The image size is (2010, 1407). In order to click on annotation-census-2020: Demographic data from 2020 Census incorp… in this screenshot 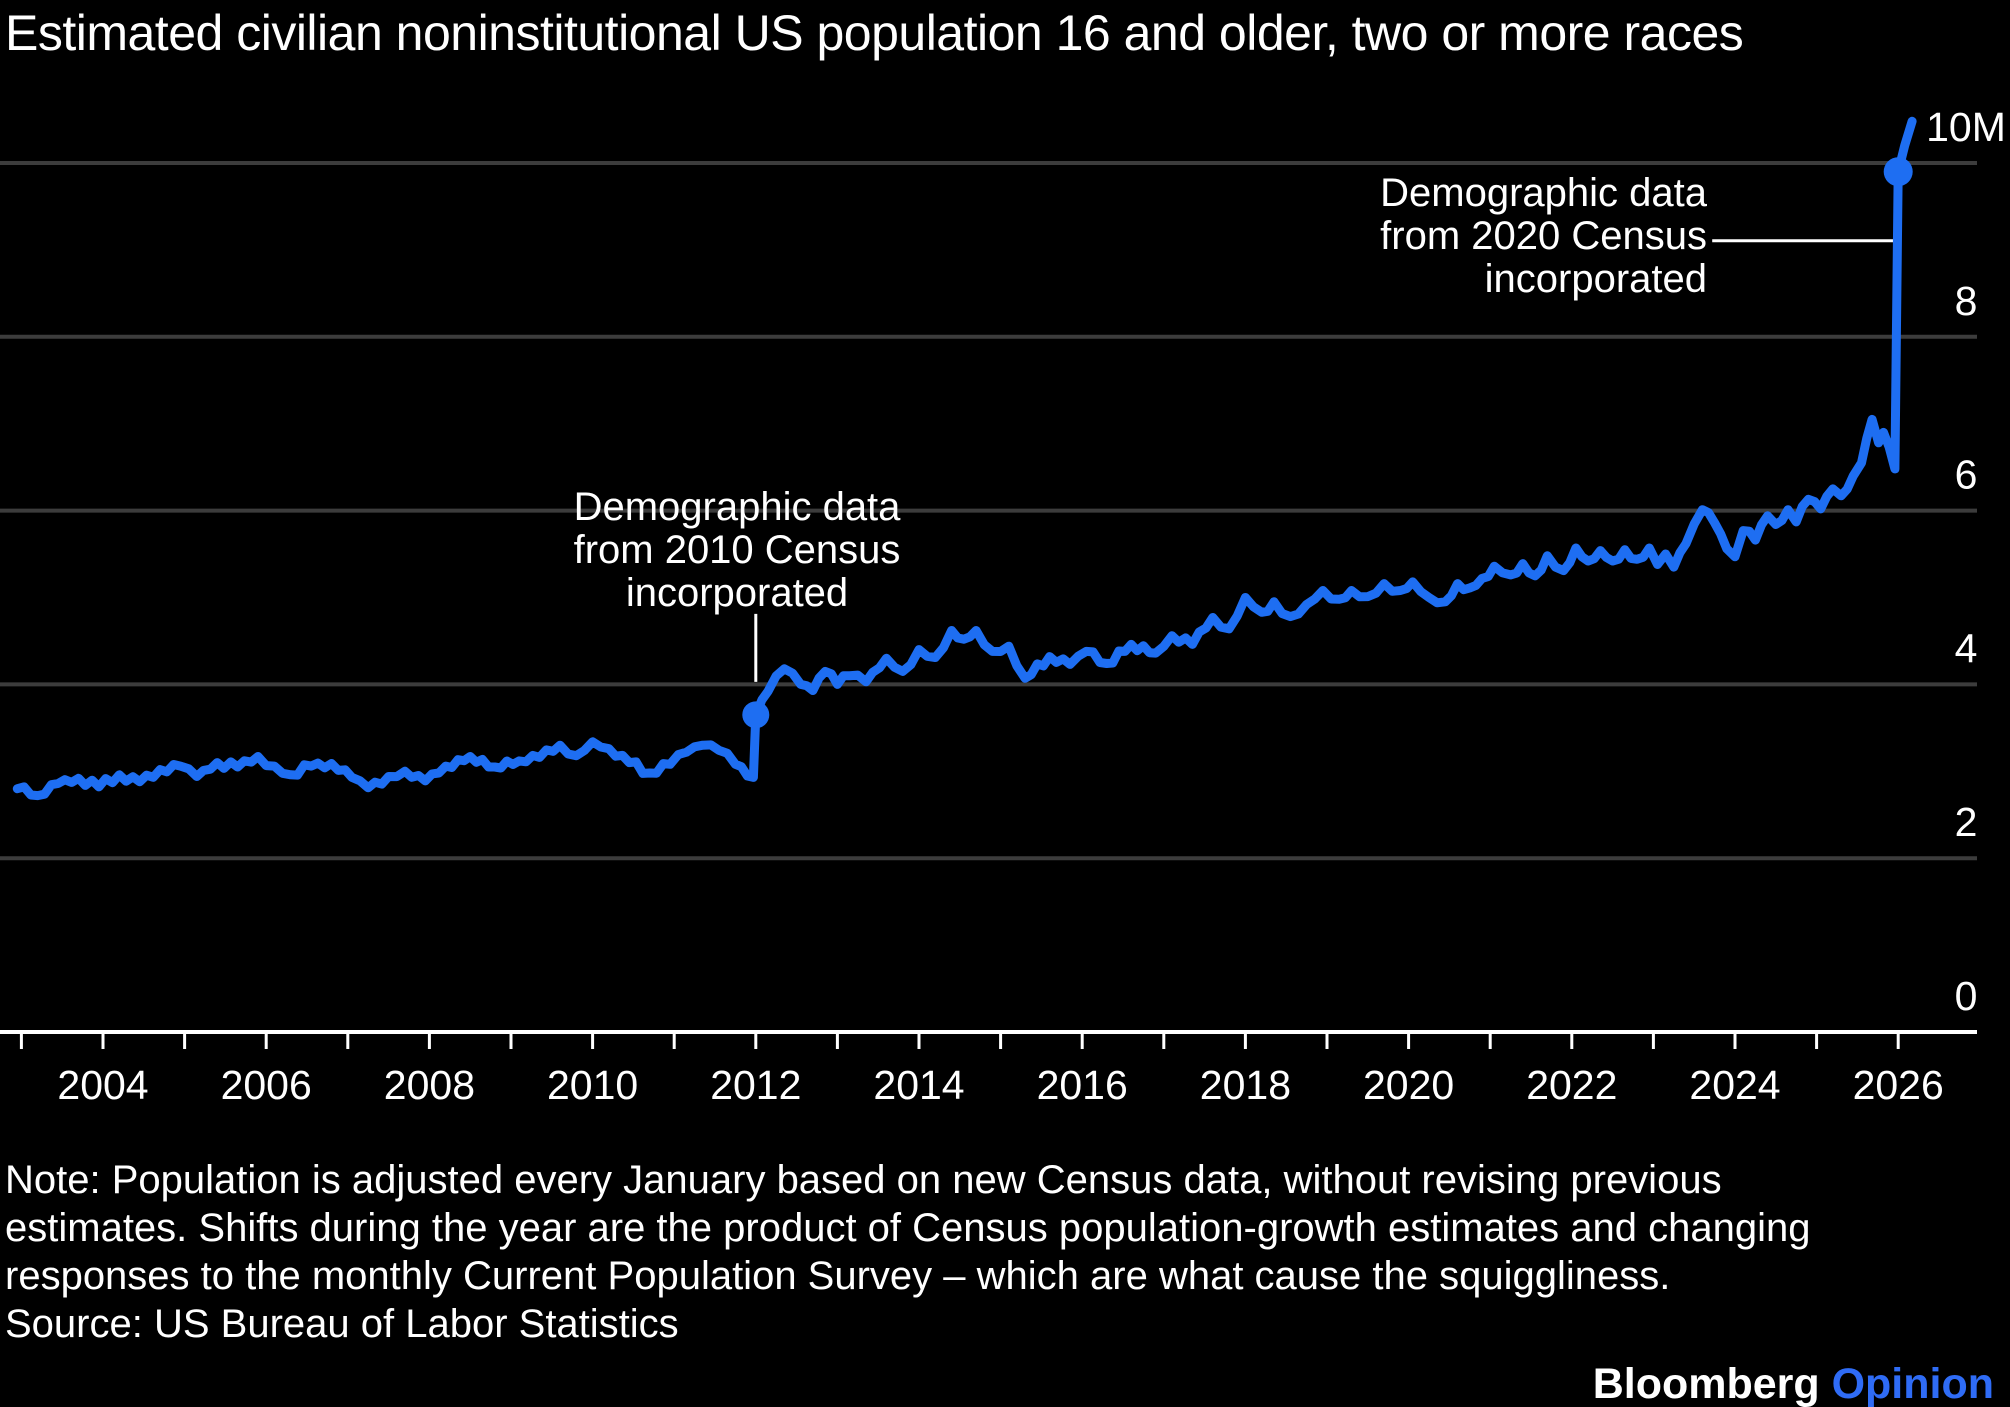, I will do `click(1357, 236)`.